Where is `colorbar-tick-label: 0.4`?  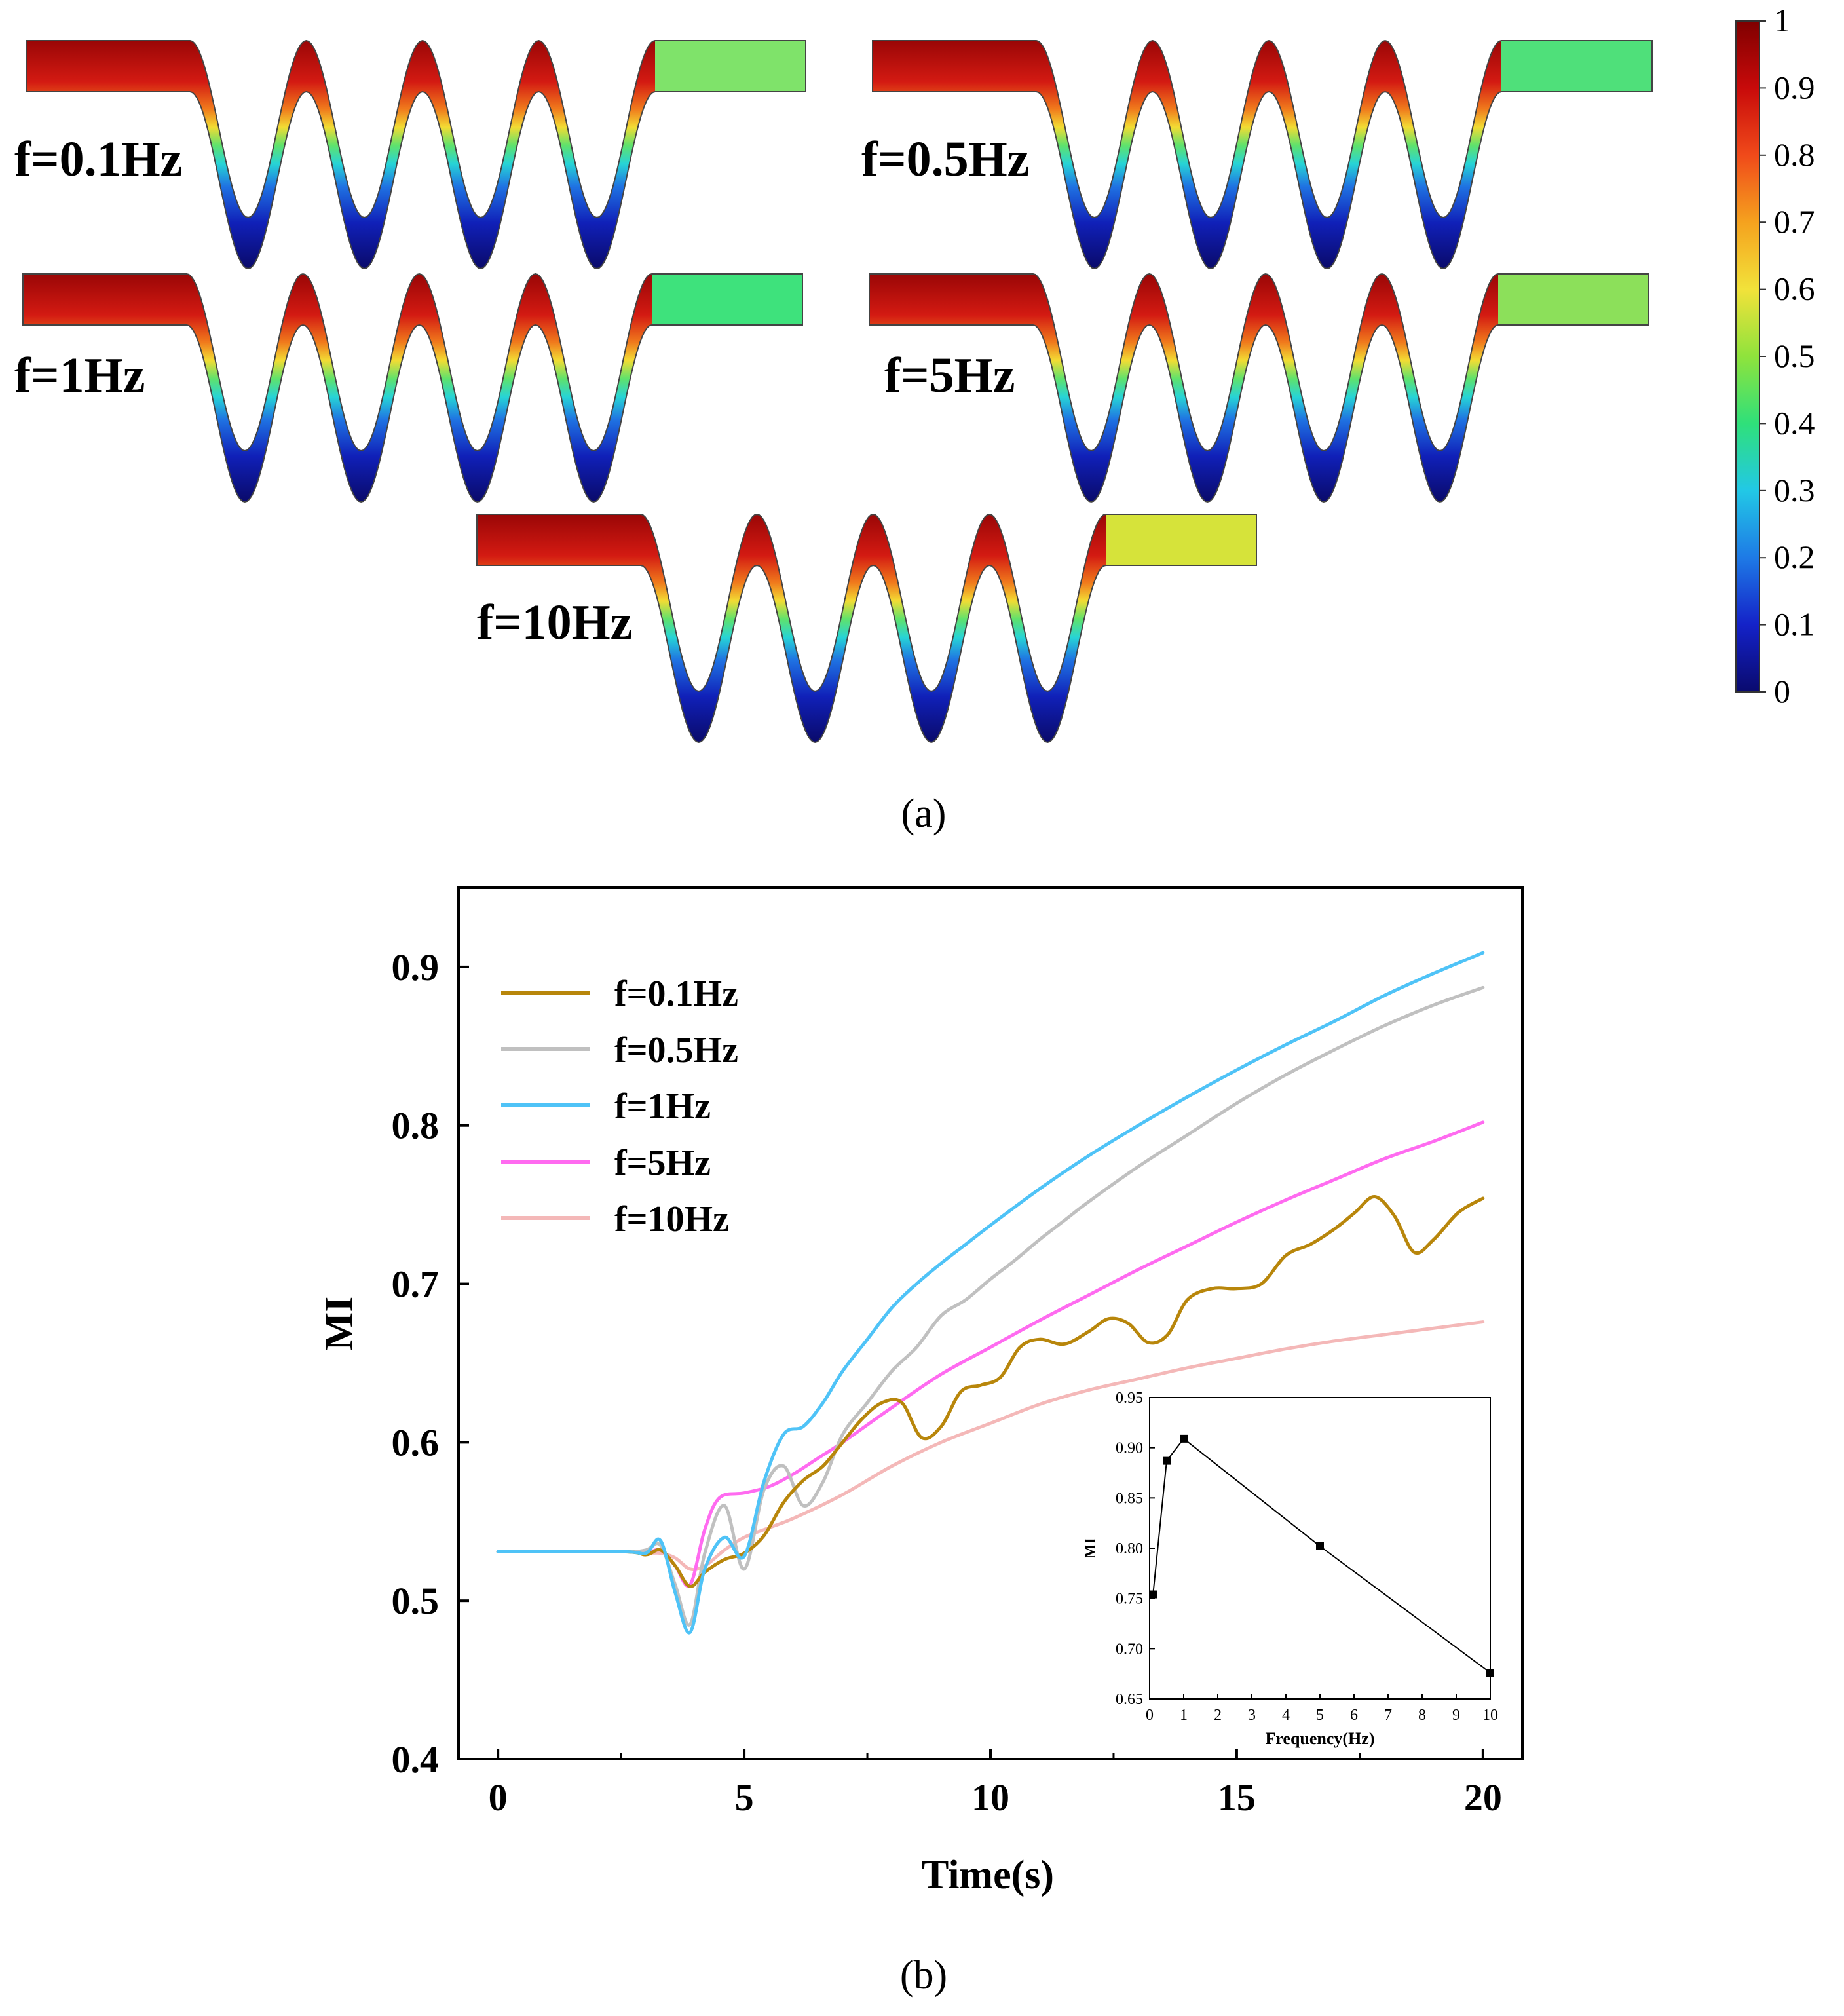
colorbar-tick-label: 0.4 is located at coordinates (1794, 422).